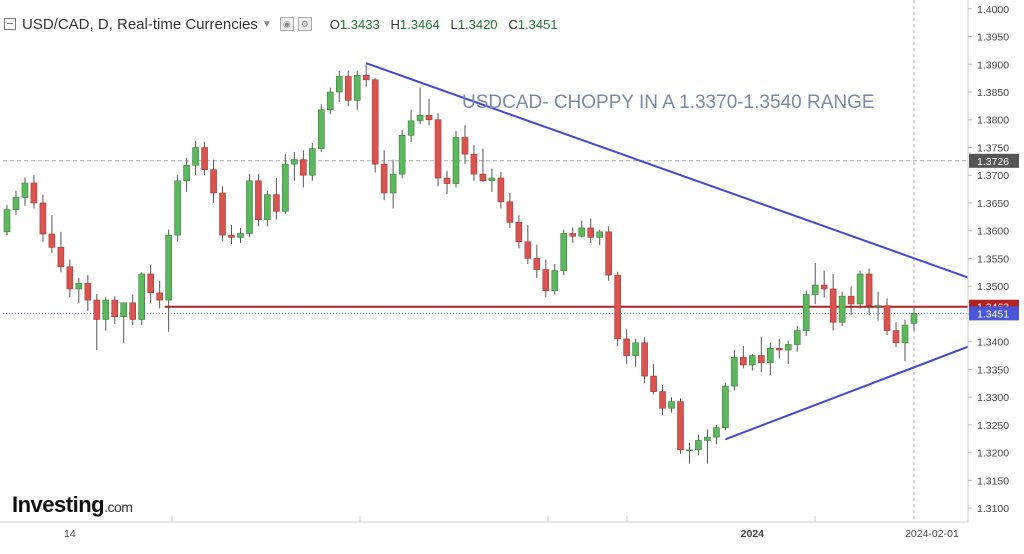  What do you see at coordinates (993, 370) in the screenshot?
I see `y-tick-label: 1.3350` at bounding box center [993, 370].